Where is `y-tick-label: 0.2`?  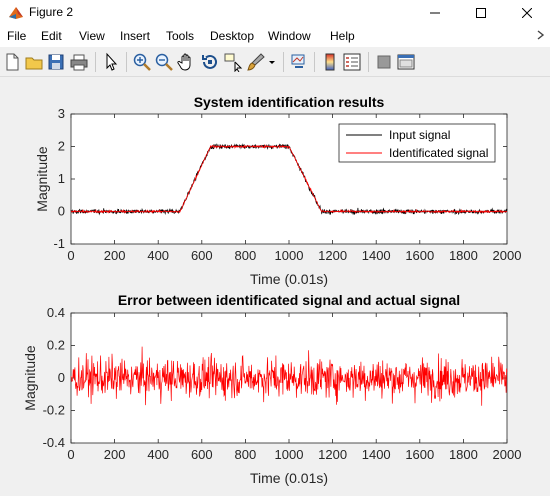
y-tick-label: 0.2 is located at coordinates (56, 345).